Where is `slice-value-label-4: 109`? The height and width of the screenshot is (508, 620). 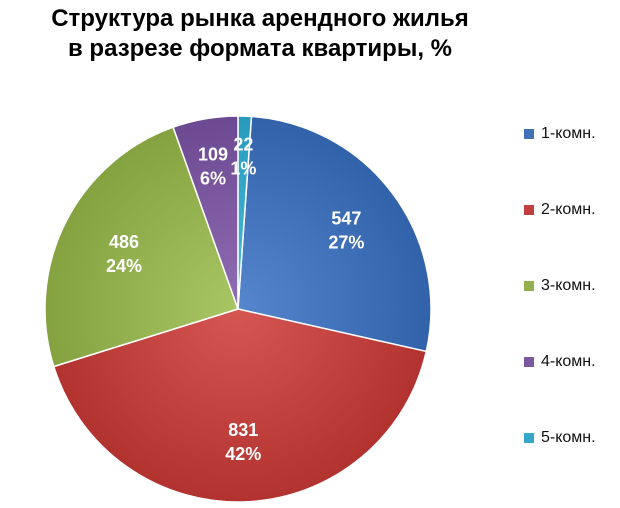
slice-value-label-4: 109 is located at coordinates (213, 155).